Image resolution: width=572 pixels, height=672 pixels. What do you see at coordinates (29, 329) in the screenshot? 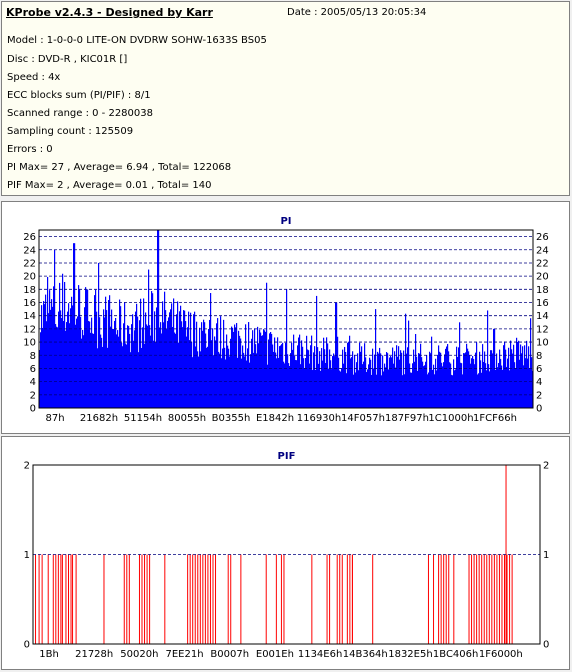
I see `y-tick-label-left: 12` at bounding box center [29, 329].